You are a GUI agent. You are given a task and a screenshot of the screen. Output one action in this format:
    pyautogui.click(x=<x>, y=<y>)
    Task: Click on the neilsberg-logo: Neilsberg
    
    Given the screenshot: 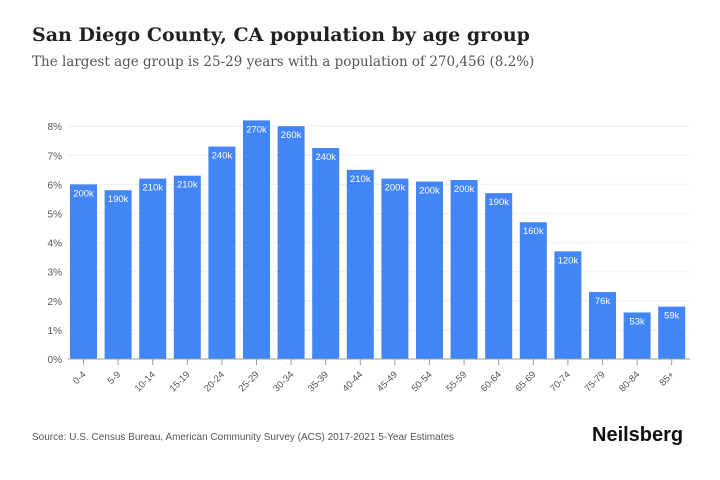 What is the action you would take?
    pyautogui.click(x=638, y=435)
    